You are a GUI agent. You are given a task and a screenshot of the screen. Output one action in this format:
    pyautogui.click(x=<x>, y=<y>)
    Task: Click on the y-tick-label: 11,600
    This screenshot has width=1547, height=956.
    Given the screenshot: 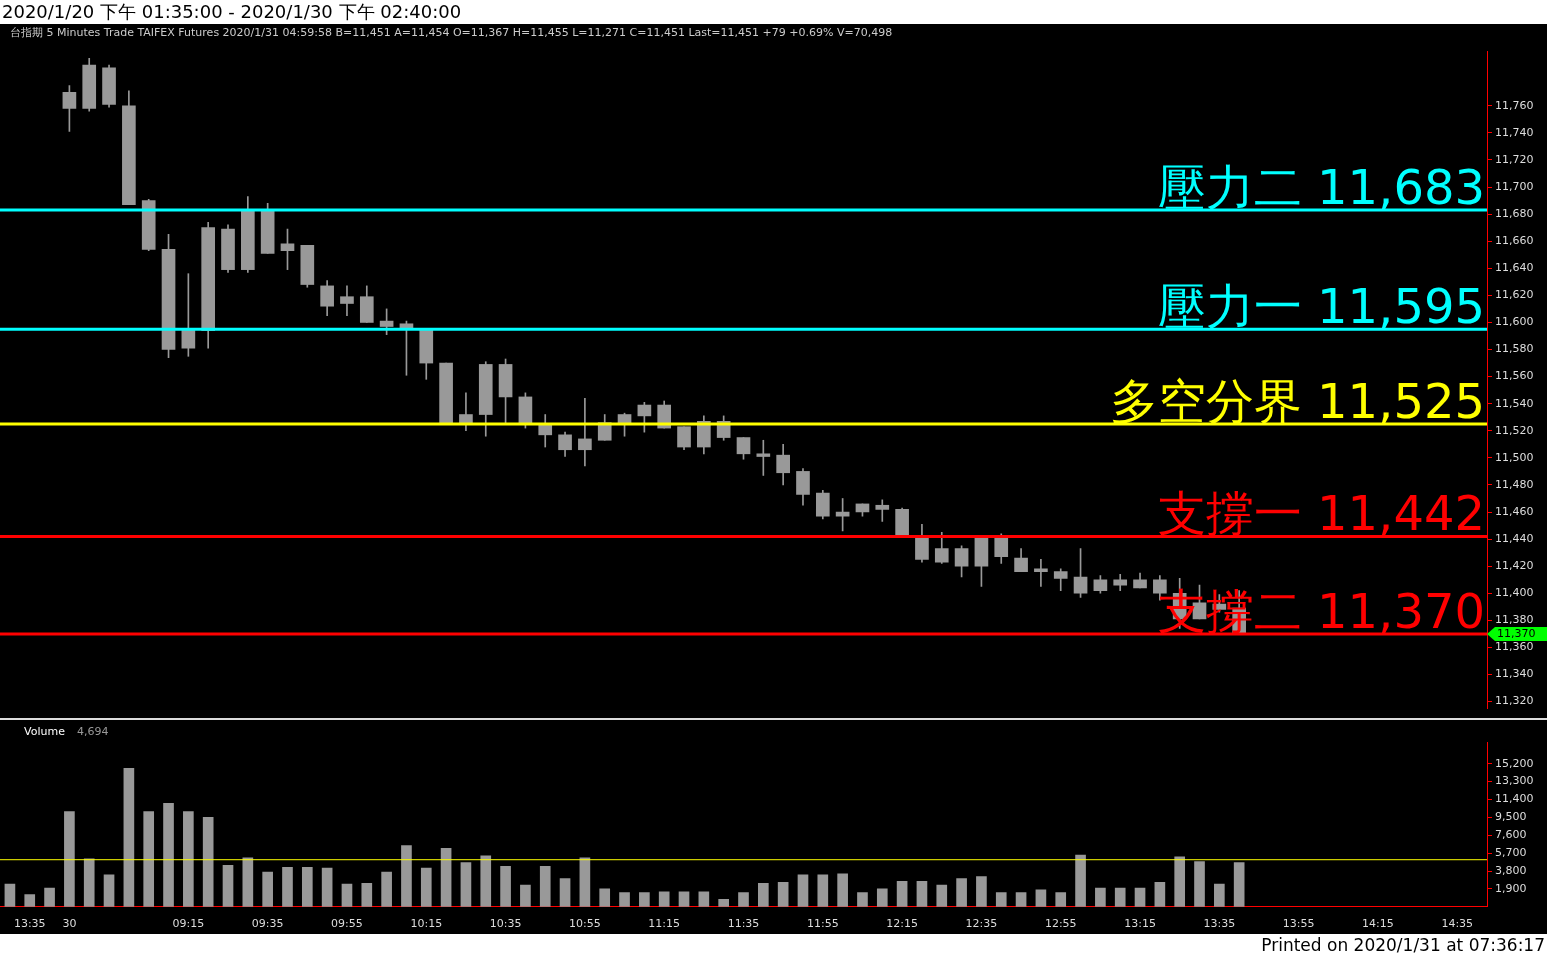 What is the action you would take?
    pyautogui.click(x=1514, y=322)
    